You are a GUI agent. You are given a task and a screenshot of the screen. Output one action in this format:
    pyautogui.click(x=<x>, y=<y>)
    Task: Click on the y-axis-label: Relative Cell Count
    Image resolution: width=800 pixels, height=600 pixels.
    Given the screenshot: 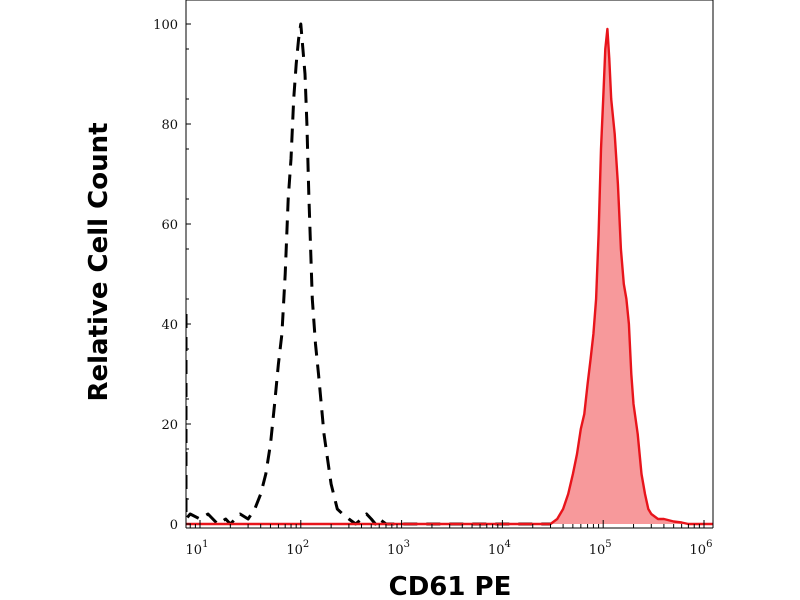 What is the action you would take?
    pyautogui.click(x=99, y=261)
    